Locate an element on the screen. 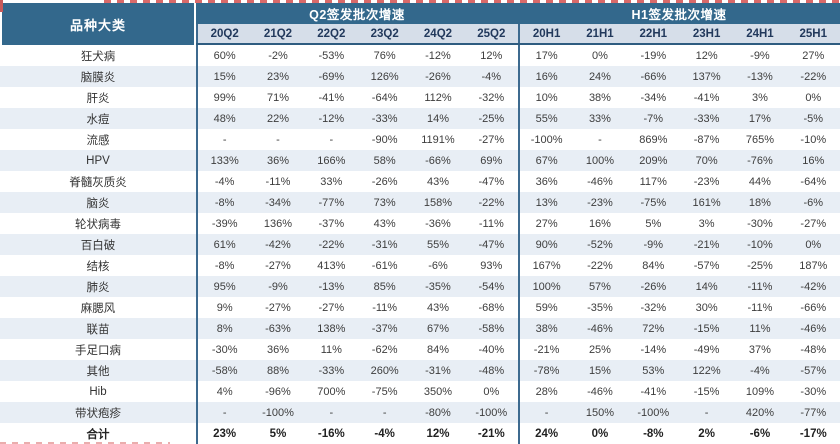 This screenshot has height=444, width=840. value-cell: -40% is located at coordinates (491, 349).